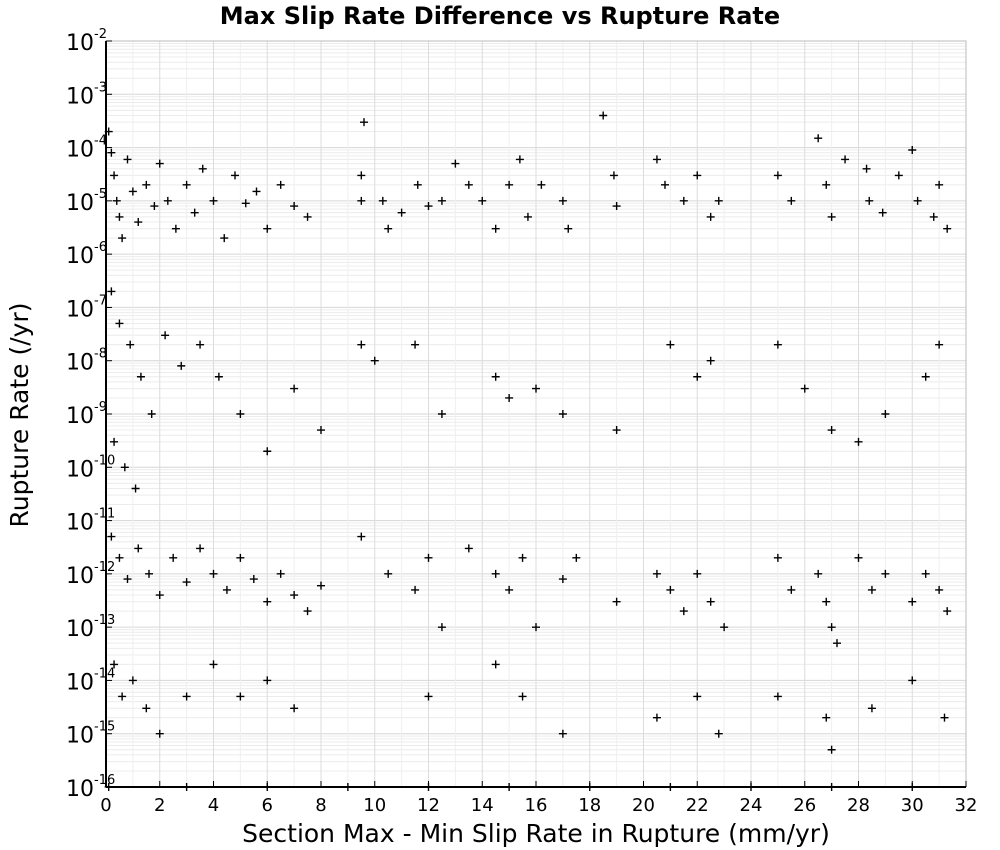 This screenshot has width=1000, height=850. I want to click on x-tick-label: 20, so click(643, 805).